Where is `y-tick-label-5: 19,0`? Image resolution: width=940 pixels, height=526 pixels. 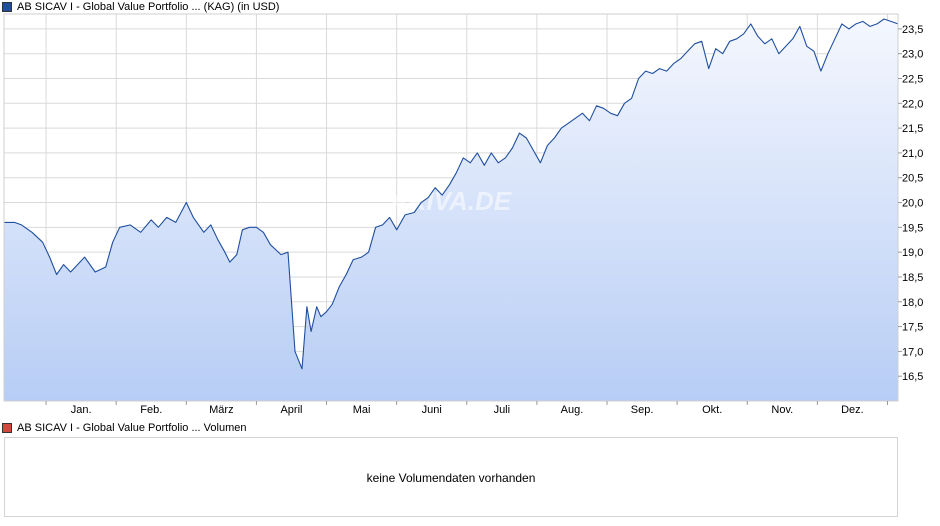
y-tick-label-5: 19,0 is located at coordinates (912, 253).